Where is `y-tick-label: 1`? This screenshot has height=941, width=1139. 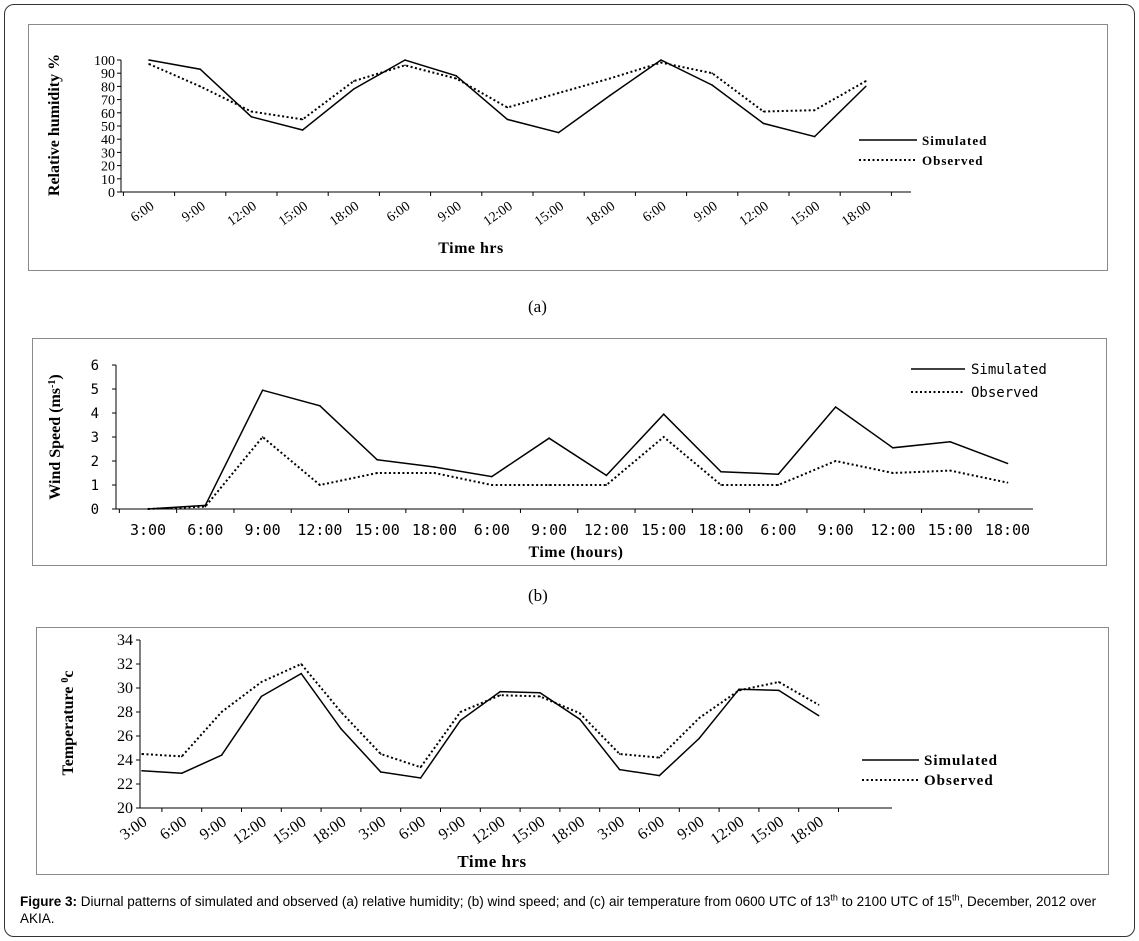 y-tick-label: 1 is located at coordinates (95, 486).